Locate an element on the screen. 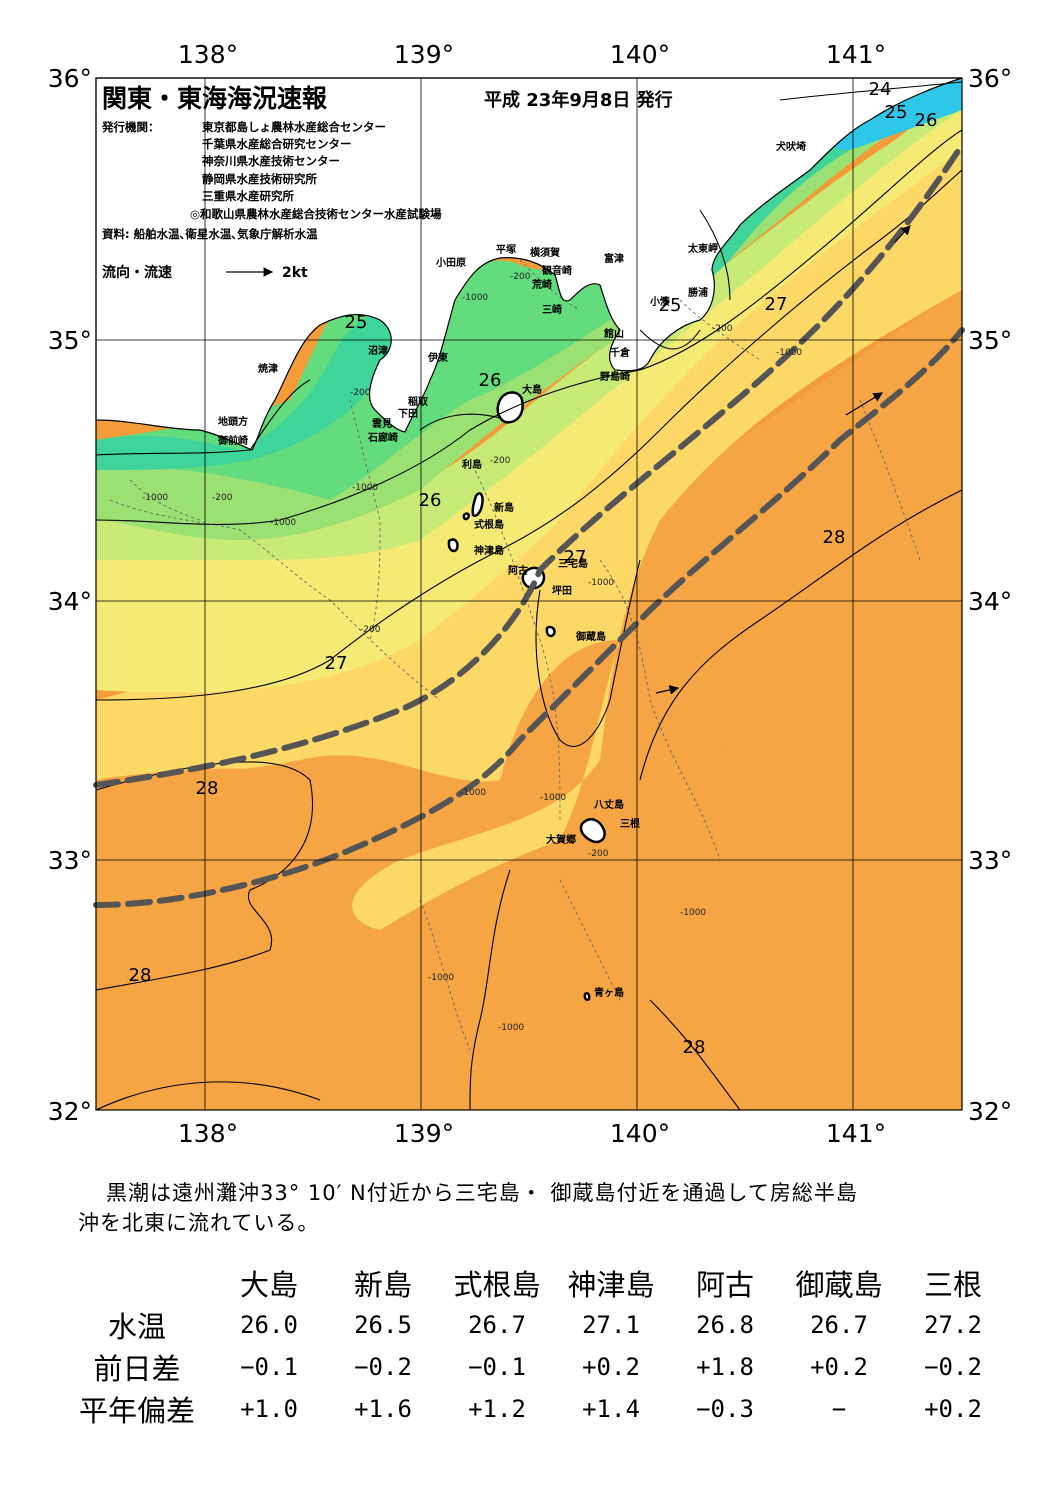  place-name: 新島 is located at coordinates (504, 507).